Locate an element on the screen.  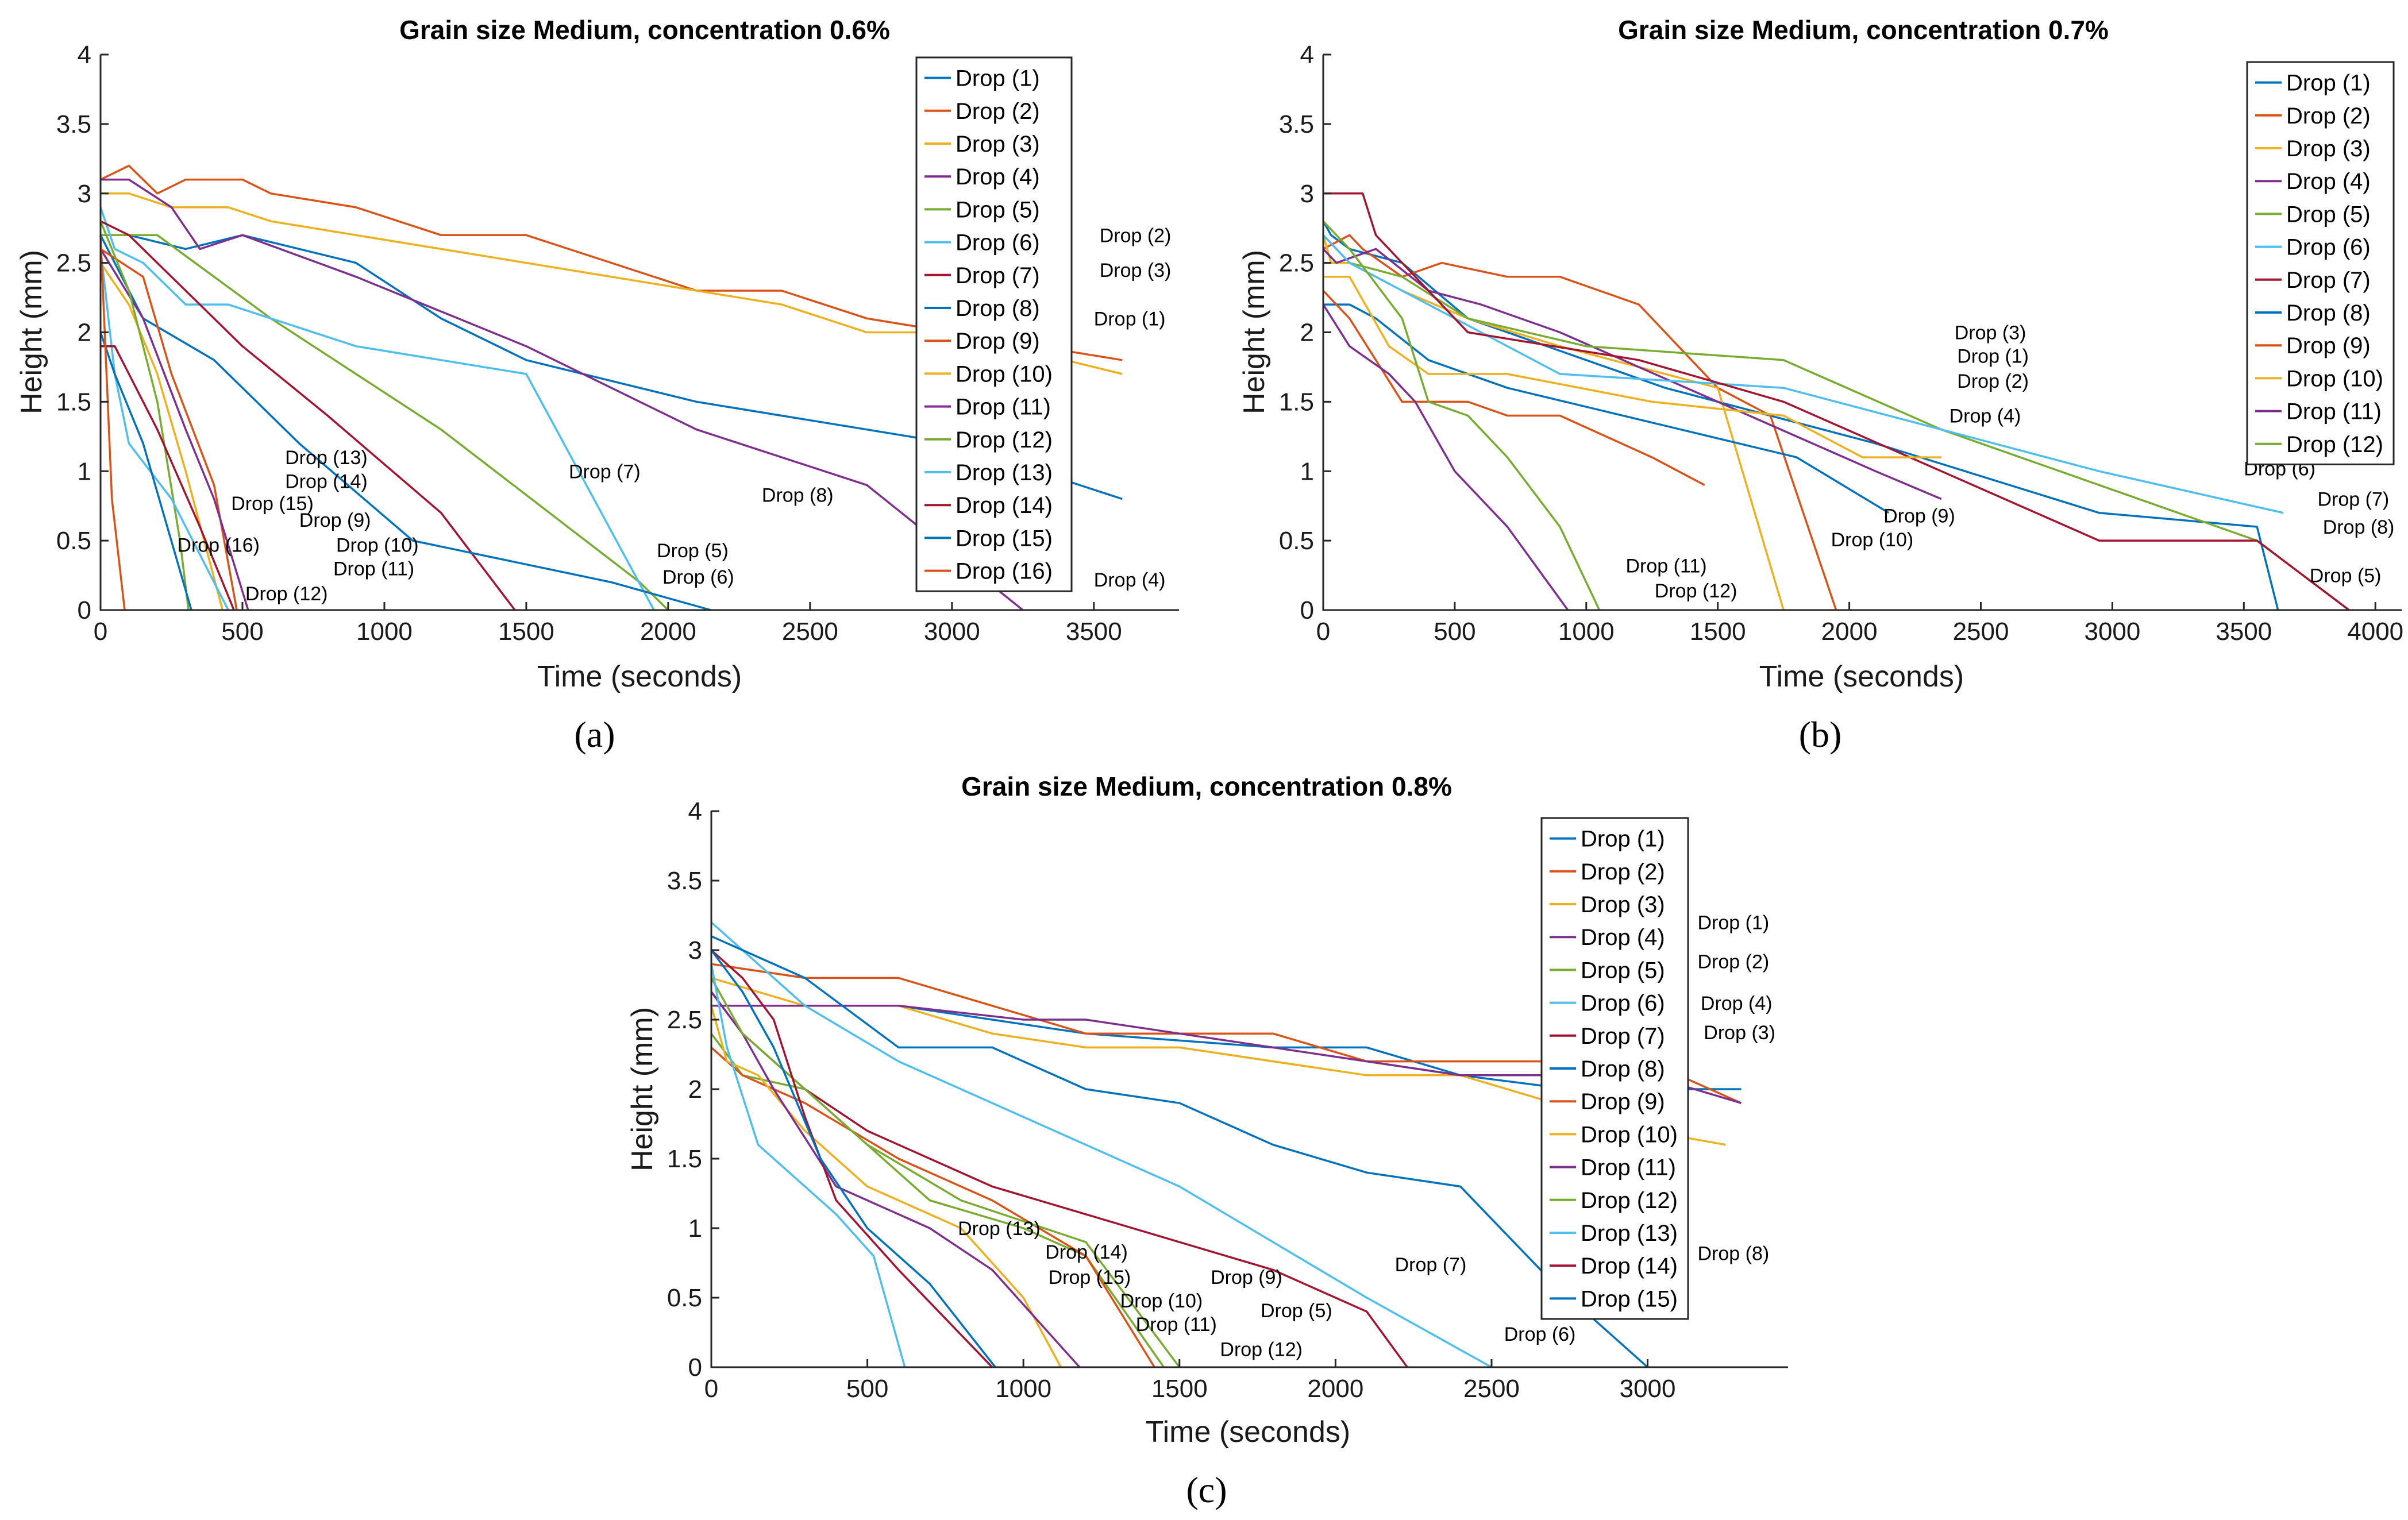
y-tick-label: 2 is located at coordinates (84, 333).